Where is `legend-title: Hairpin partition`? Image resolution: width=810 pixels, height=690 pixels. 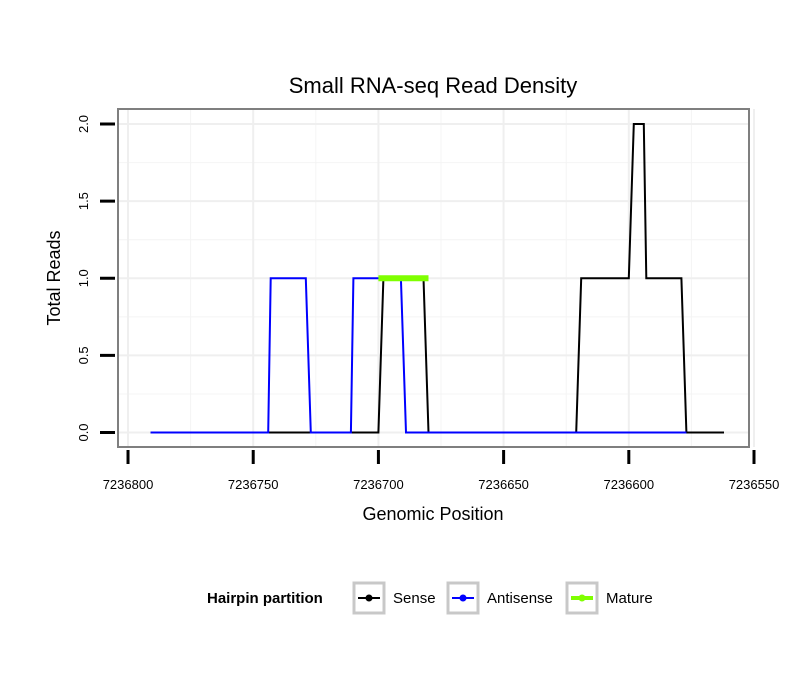
legend-title: Hairpin partition is located at coordinates (265, 598).